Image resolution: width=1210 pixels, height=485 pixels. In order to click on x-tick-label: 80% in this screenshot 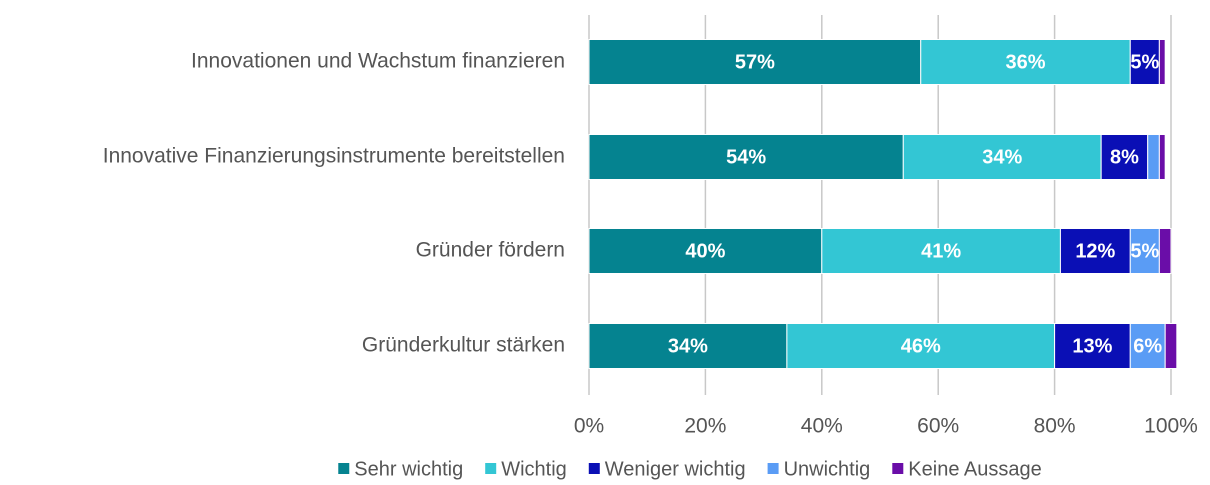, I will do `click(1055, 426)`.